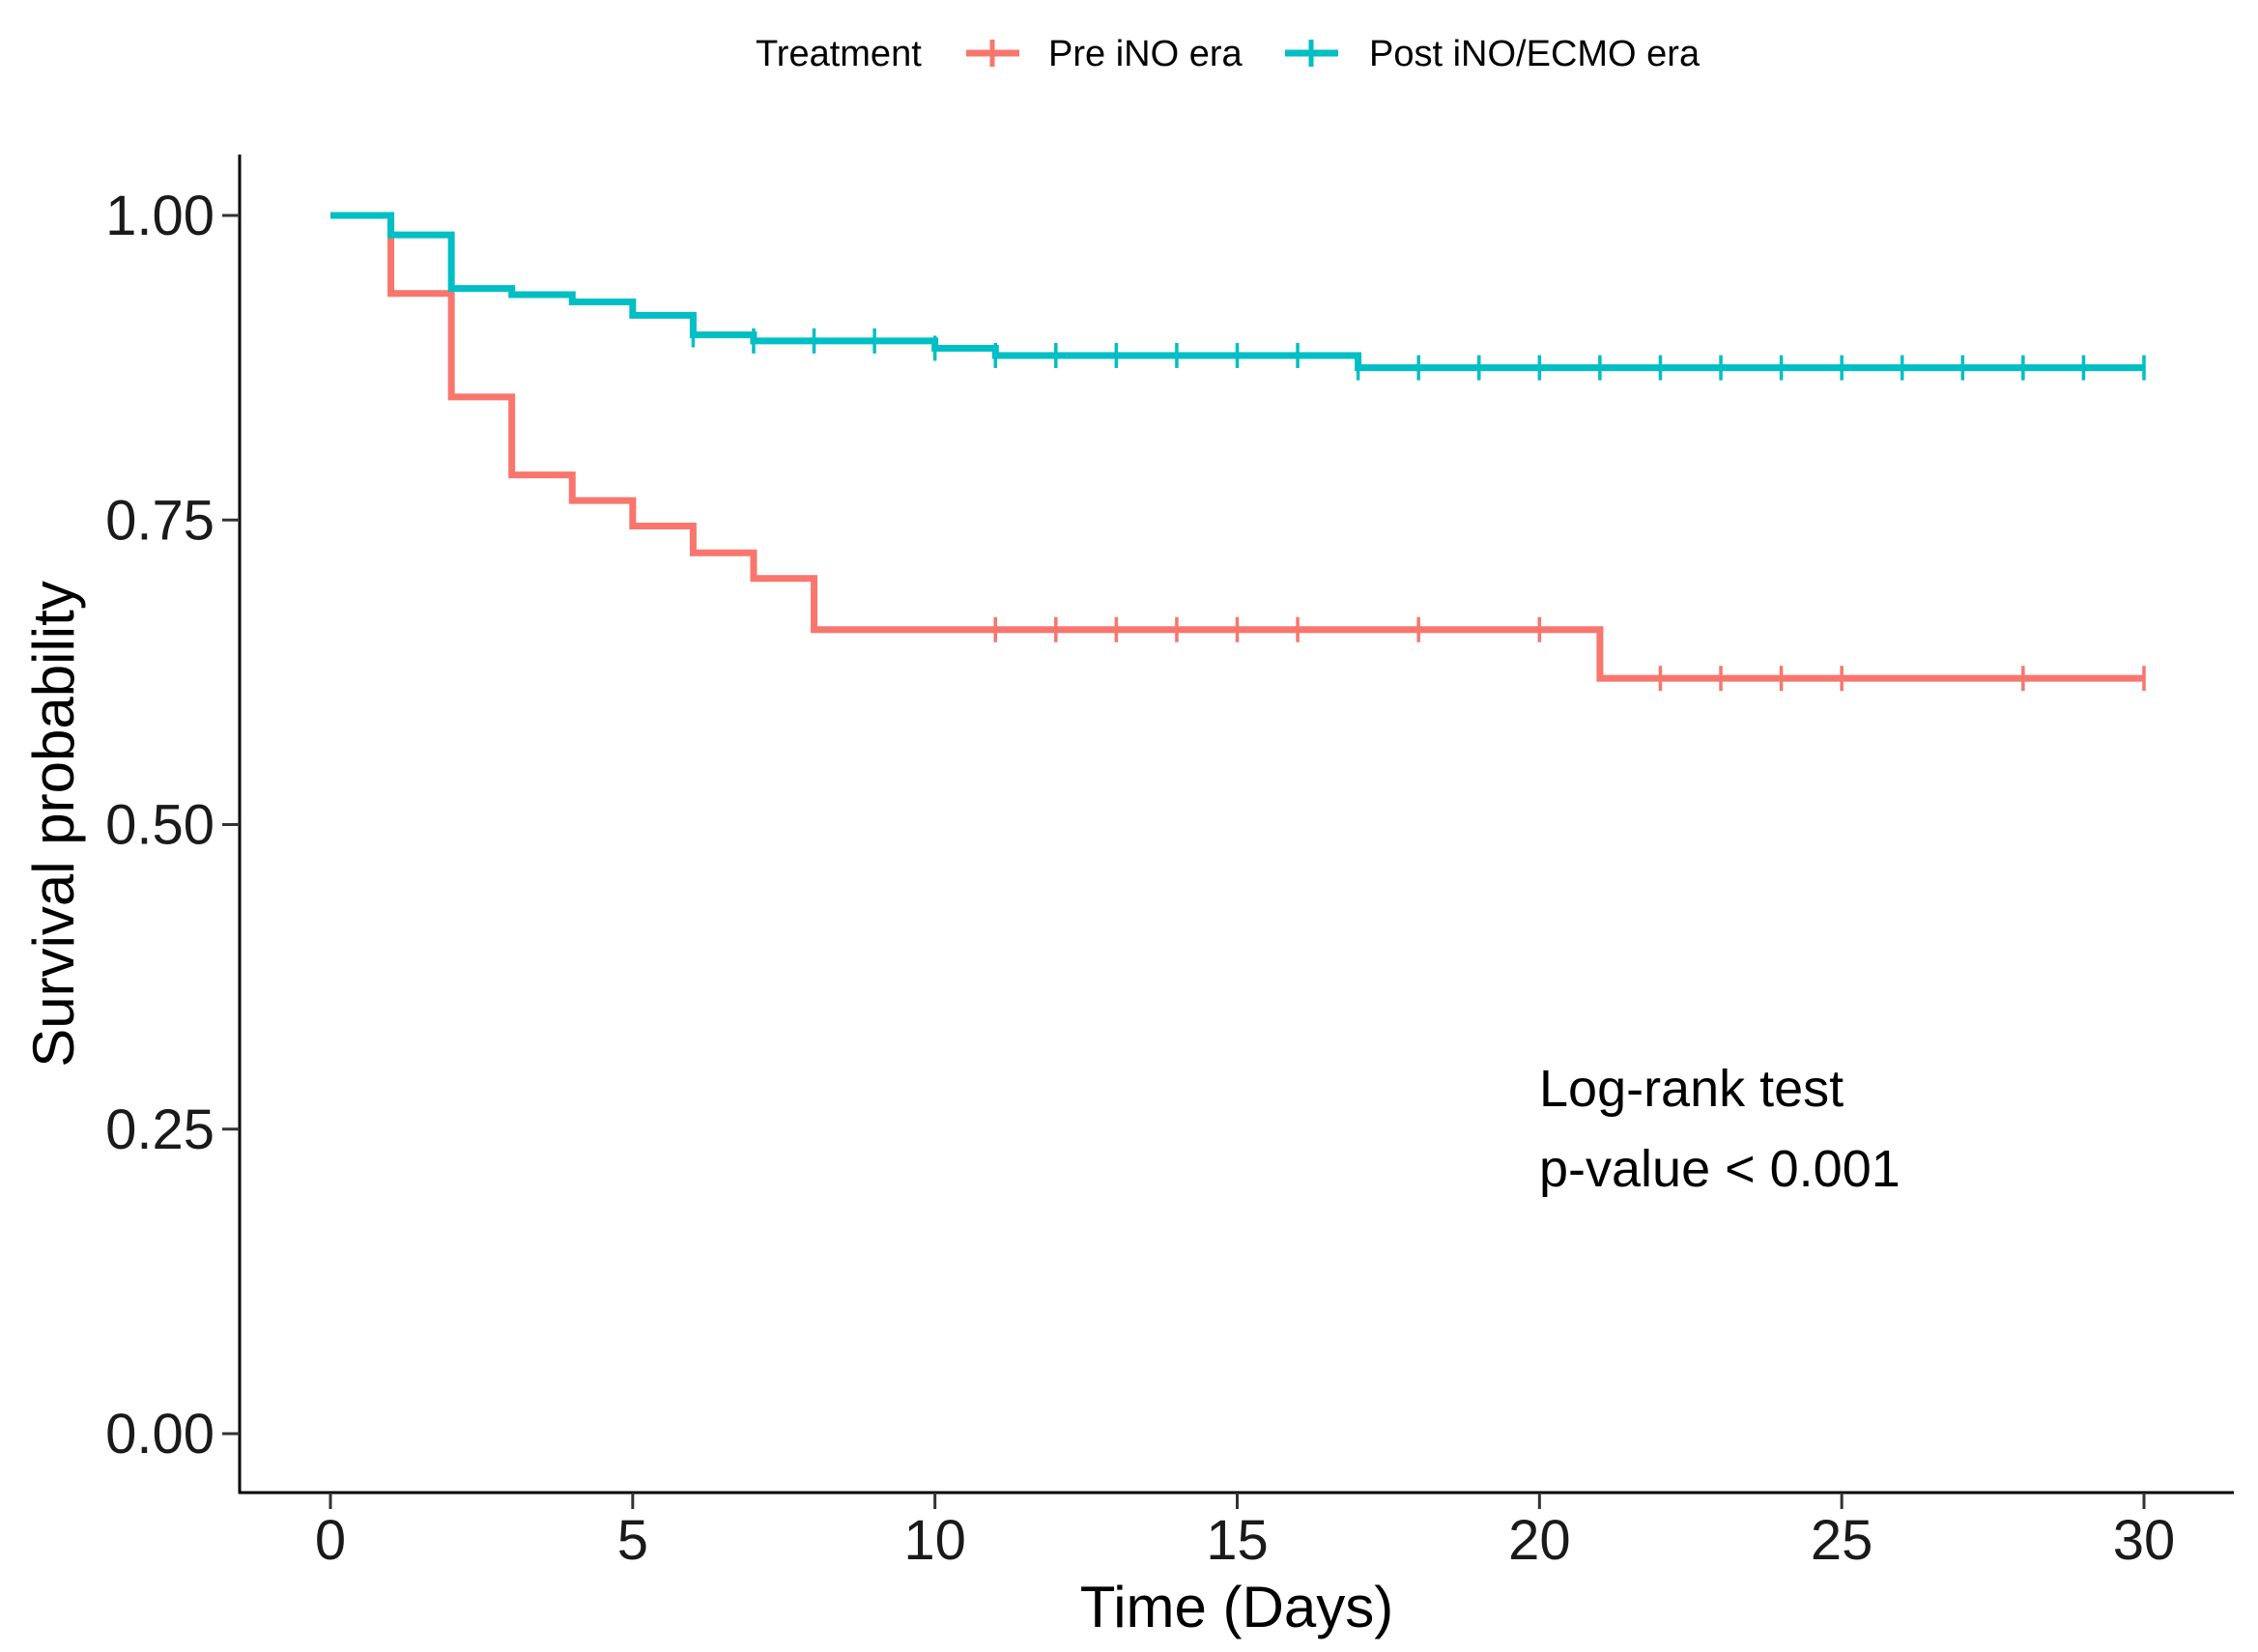 This screenshot has height=1652, width=2258. I want to click on legend-label-post-ino: Post iNO/ECMO era, so click(1535, 54).